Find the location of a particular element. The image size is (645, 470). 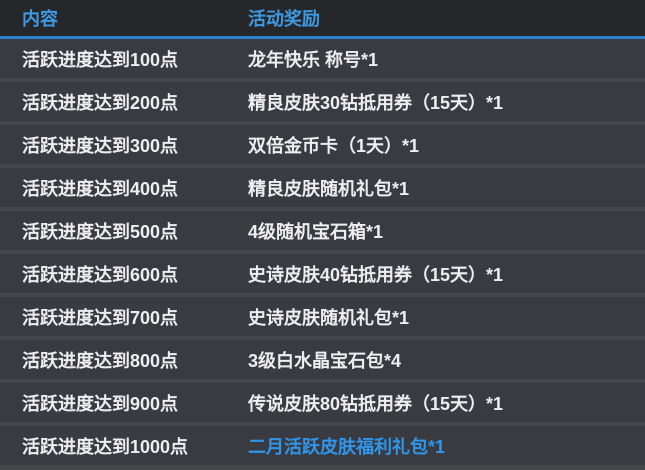

reward-cell: 精良皮肤随机礼包*1 is located at coordinates (329, 188).